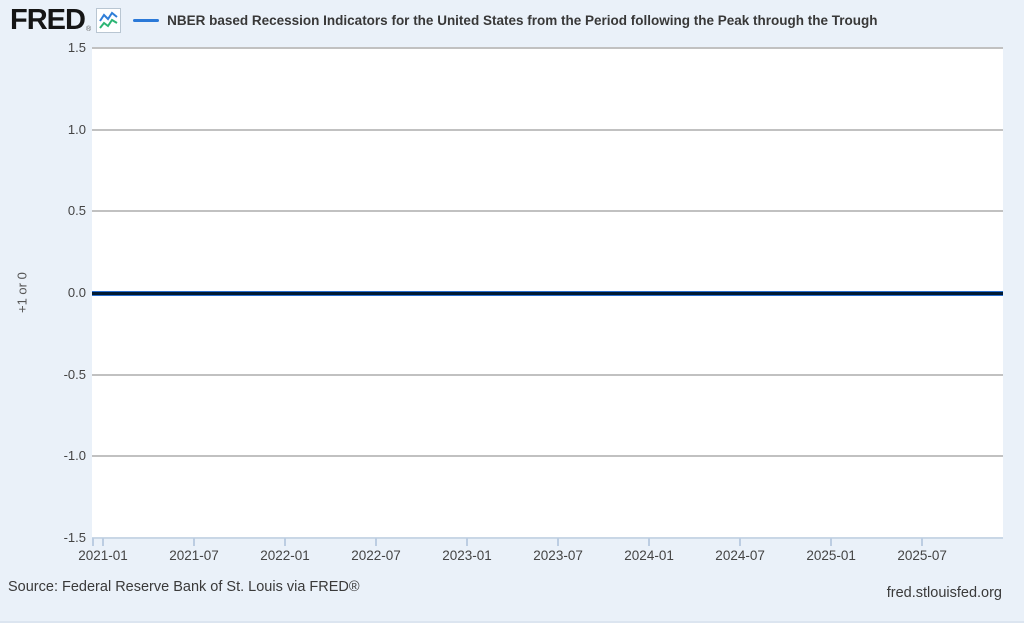 This screenshot has height=623, width=1024. I want to click on y-tick-label: 0.0, so click(76, 292).